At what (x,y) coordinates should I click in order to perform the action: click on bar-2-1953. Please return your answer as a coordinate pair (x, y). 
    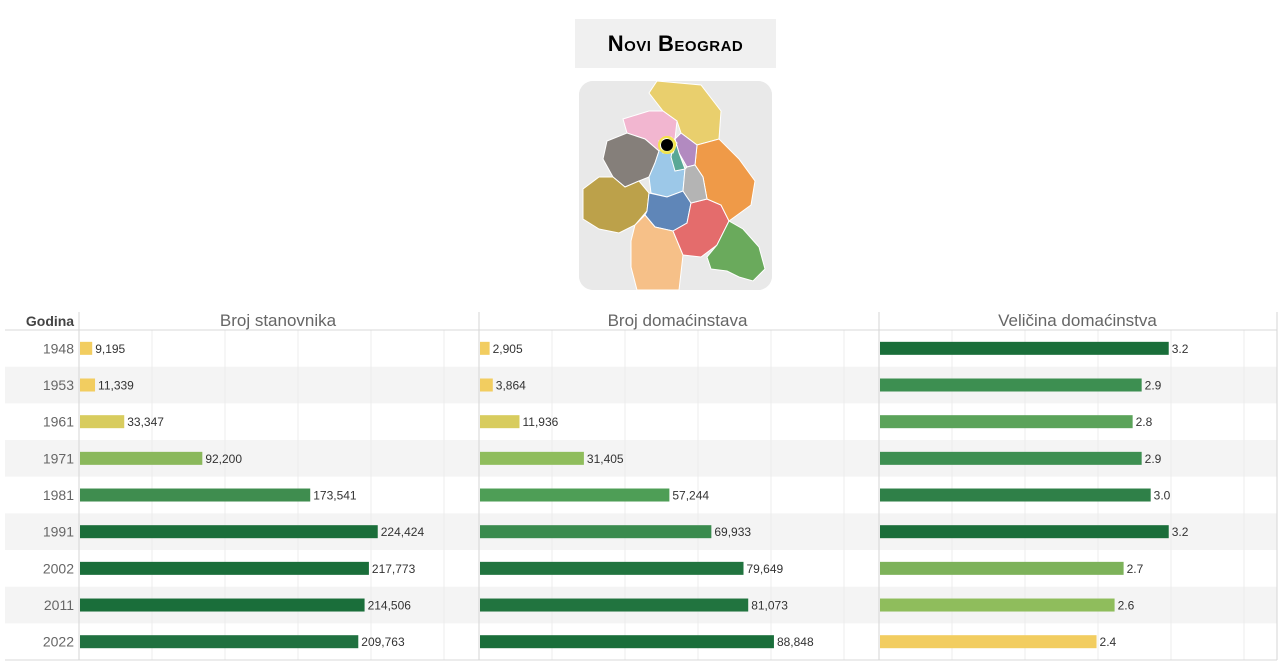
    Looking at the image, I should click on (1011, 385).